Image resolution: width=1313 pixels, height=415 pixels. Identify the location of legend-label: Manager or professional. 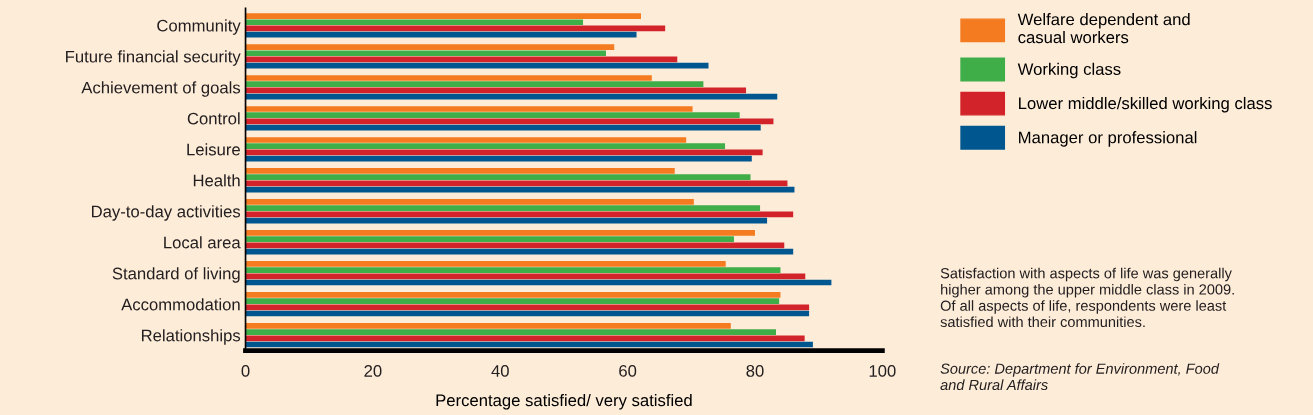
(1108, 139).